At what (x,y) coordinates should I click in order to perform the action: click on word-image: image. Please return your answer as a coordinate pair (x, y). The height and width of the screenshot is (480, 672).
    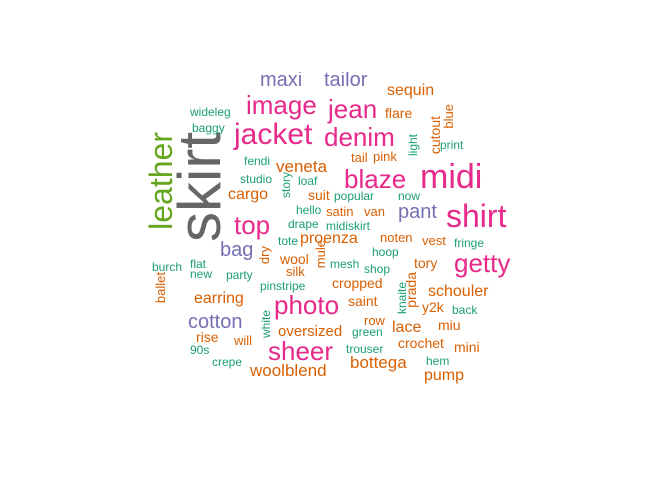
    Looking at the image, I should click on (281, 105).